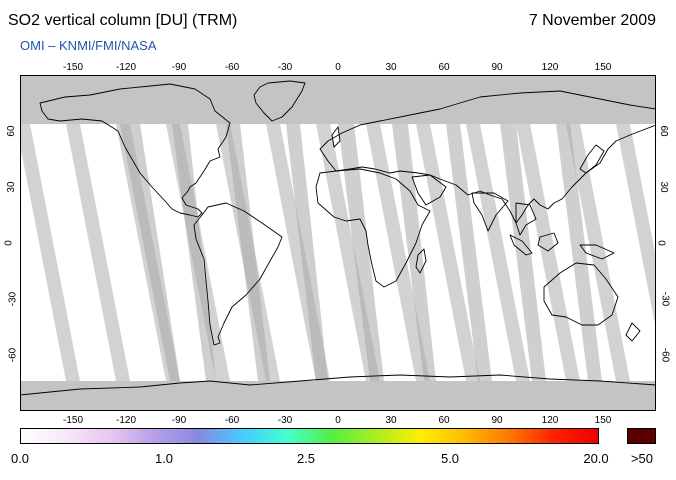  What do you see at coordinates (391, 67) in the screenshot?
I see `lon-tick-top-6: 30` at bounding box center [391, 67].